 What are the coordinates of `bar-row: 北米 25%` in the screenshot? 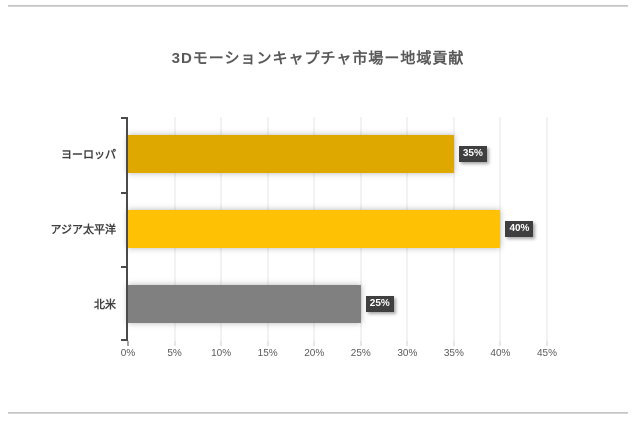 It's located at (320, 303).